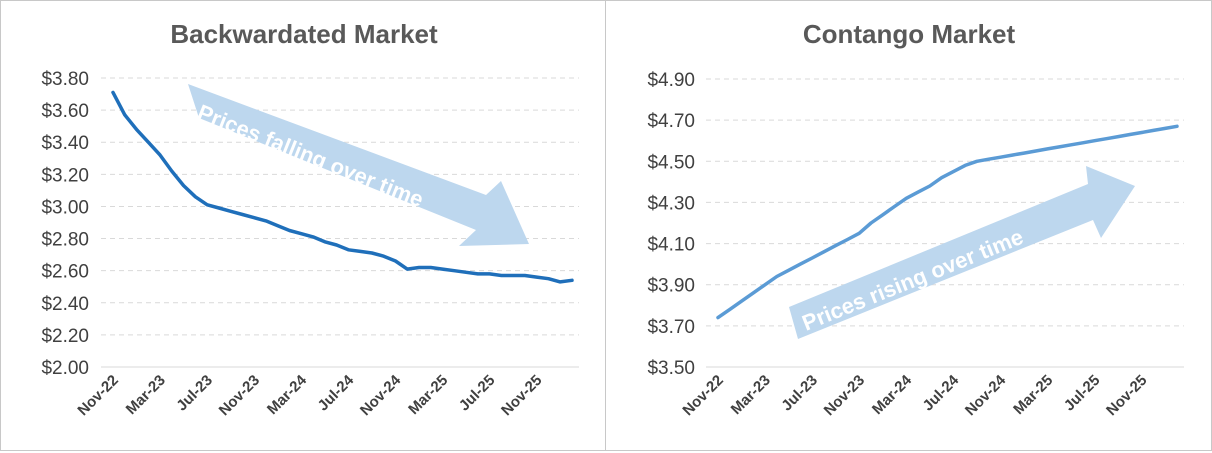 This screenshot has width=1212, height=453. What do you see at coordinates (304, 34) in the screenshot?
I see `chart-title: Backwardated Market` at bounding box center [304, 34].